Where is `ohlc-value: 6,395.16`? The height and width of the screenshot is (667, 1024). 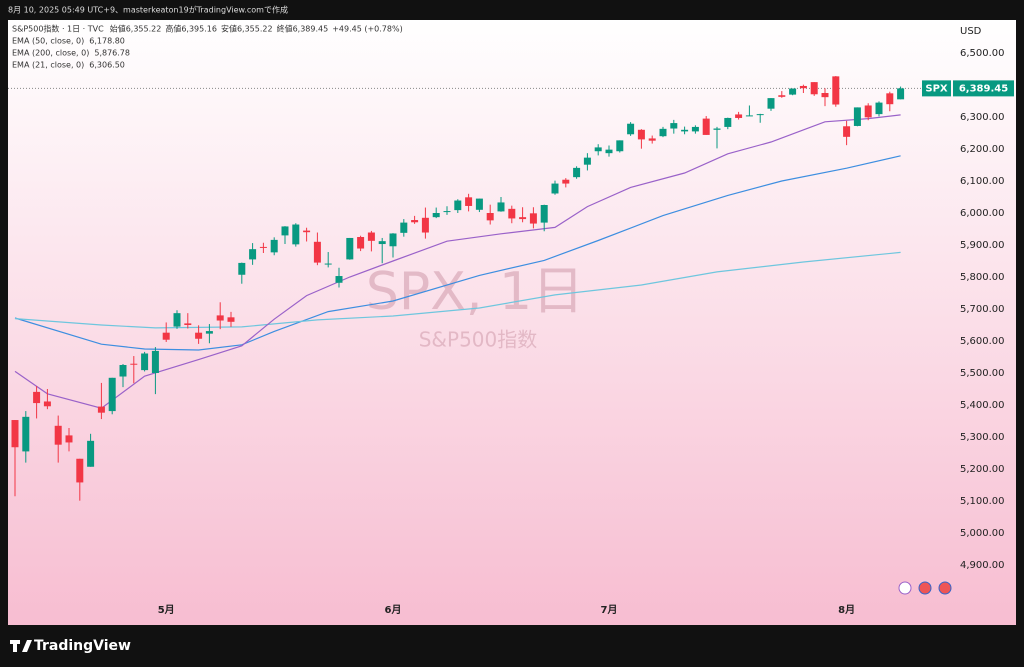 ohlc-value: 6,395.16 is located at coordinates (199, 29).